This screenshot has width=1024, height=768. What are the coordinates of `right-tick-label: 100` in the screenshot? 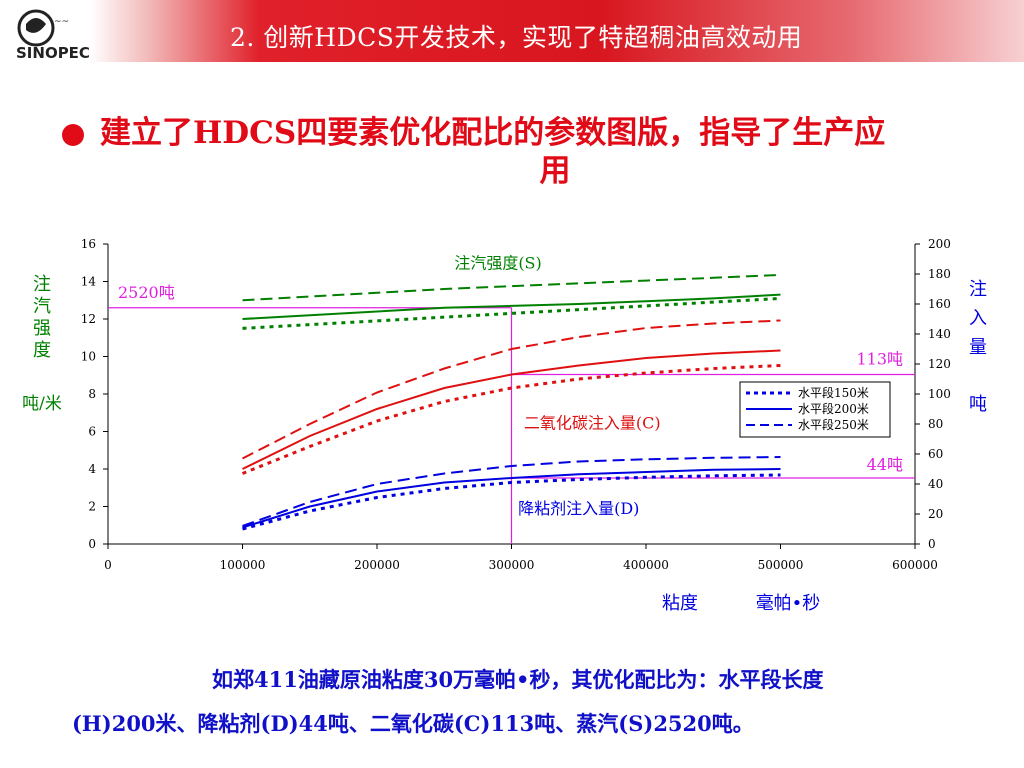 It's located at (939, 394).